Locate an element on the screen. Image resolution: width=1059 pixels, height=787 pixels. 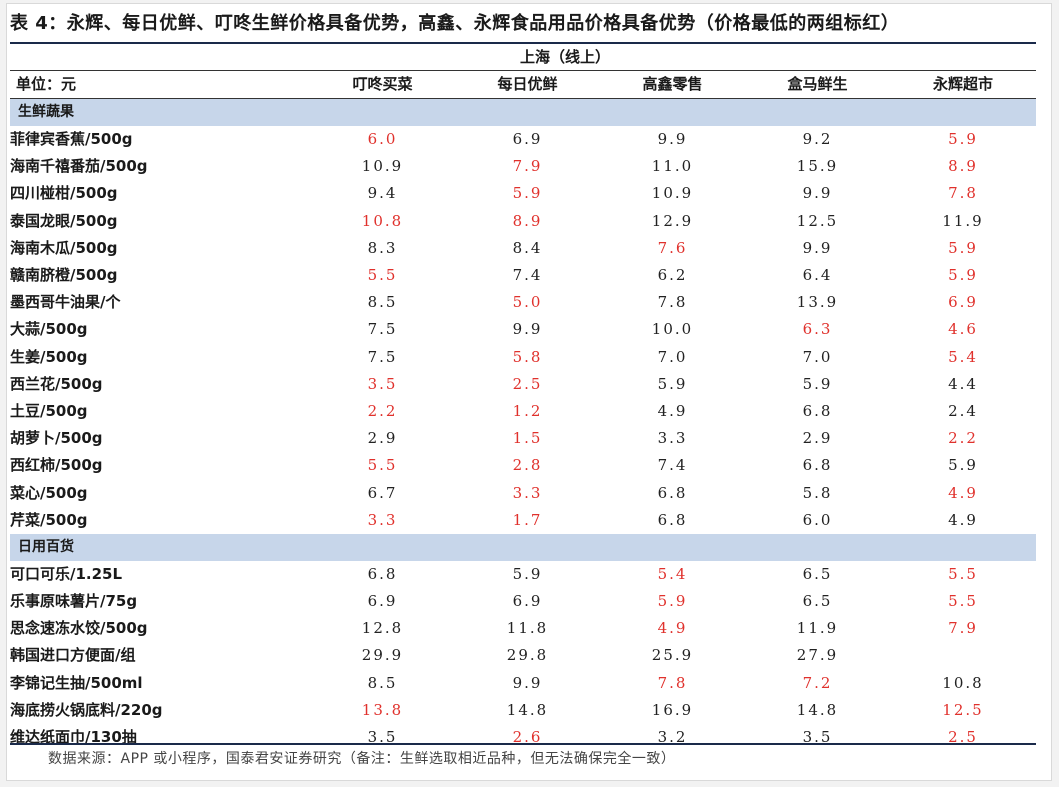
region-label: 上海（线上） is located at coordinates (564, 57).